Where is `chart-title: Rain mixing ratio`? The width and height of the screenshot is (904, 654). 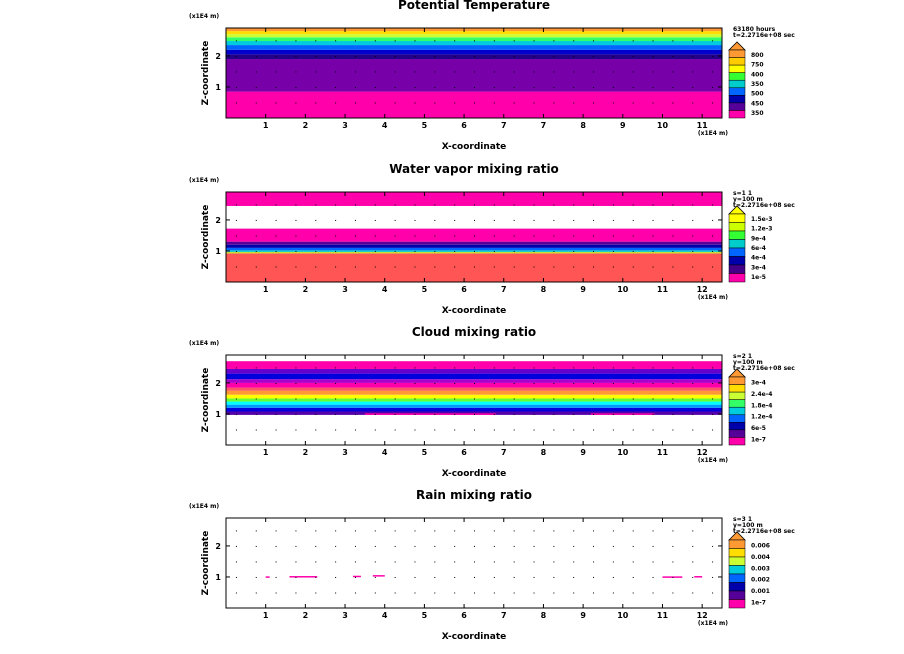
chart-title: Rain mixing ratio is located at coordinates (474, 495).